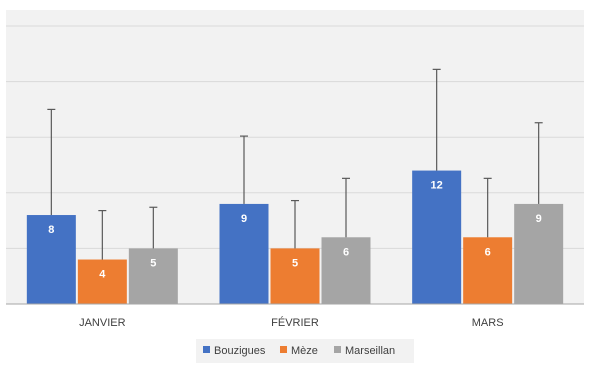 Image resolution: width=590 pixels, height=365 pixels. I want to click on x-tick-label: JANVIER, so click(102, 323).